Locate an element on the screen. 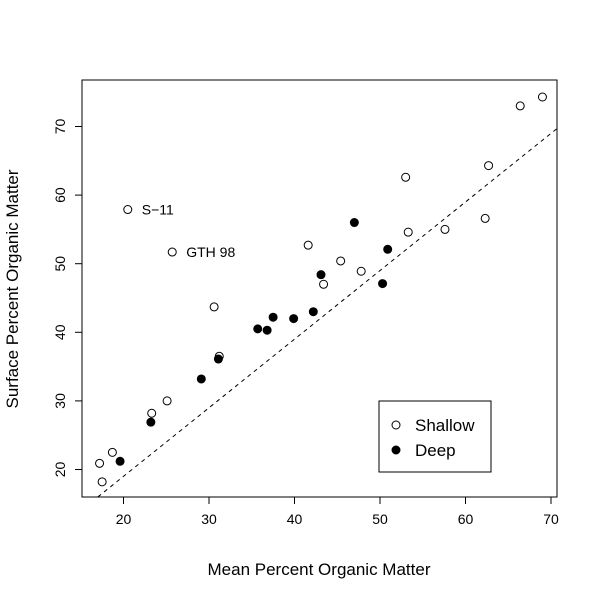 This screenshot has height=600, width=600. y-tick-label: 70 is located at coordinates (60, 127).